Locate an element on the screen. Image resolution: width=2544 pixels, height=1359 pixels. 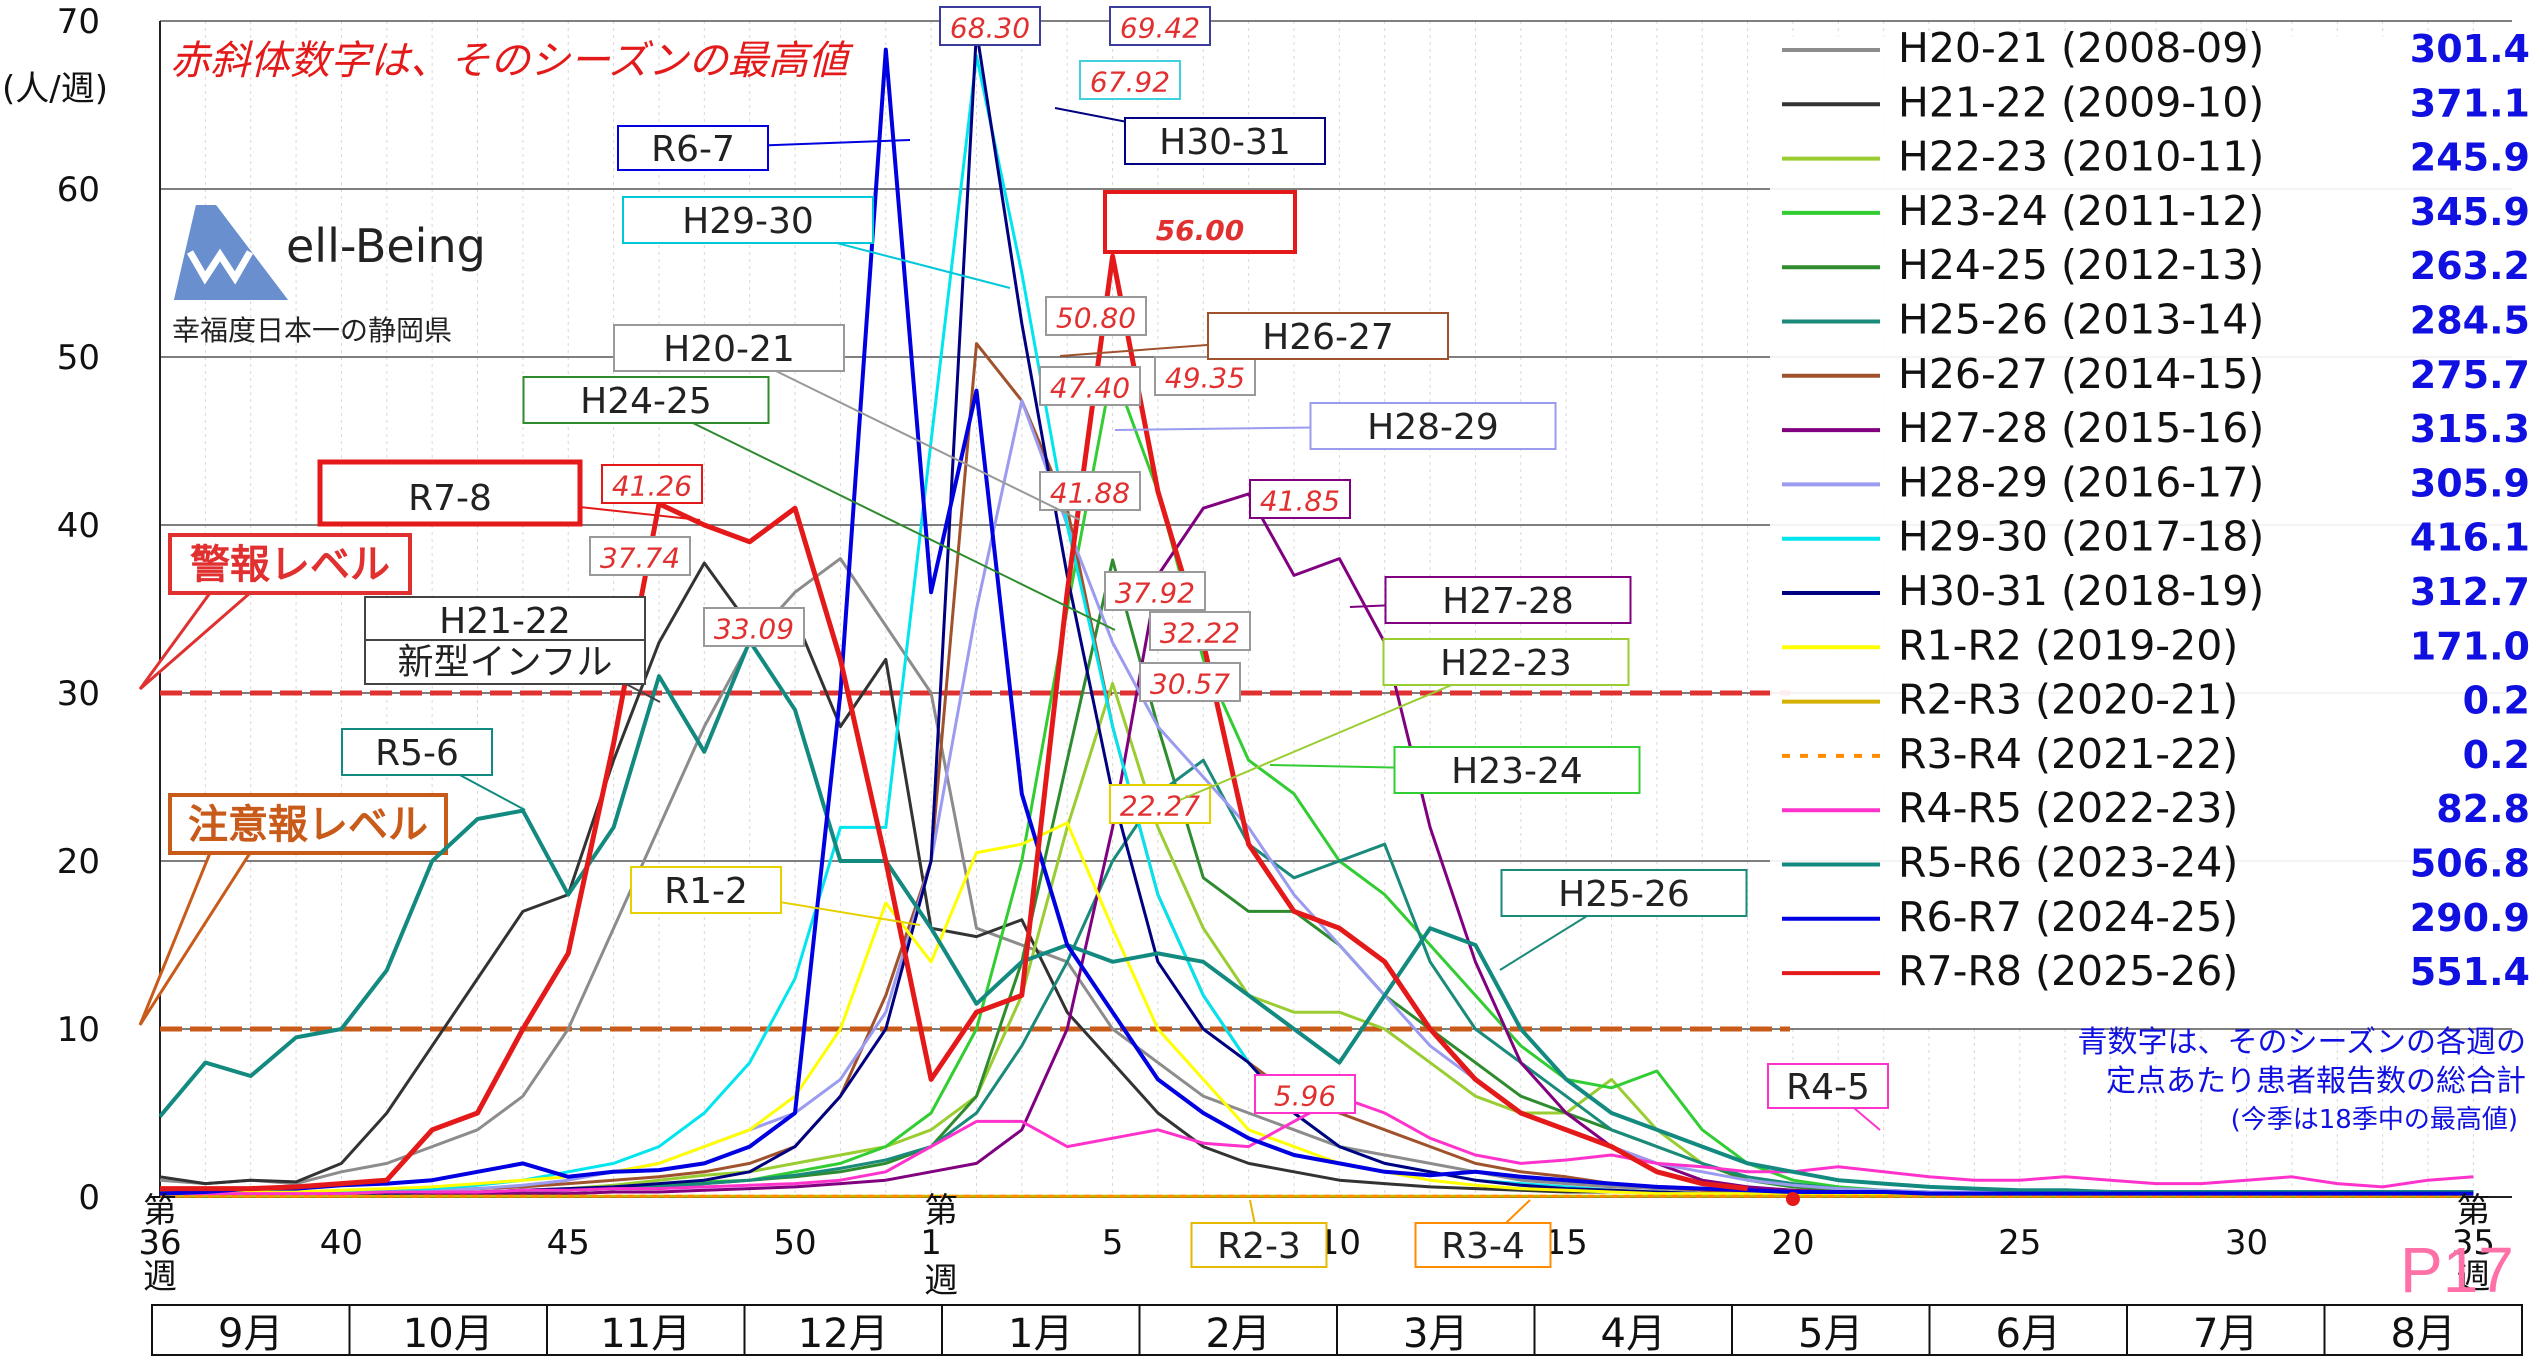
month-label: 6月 is located at coordinates (2028, 1334).